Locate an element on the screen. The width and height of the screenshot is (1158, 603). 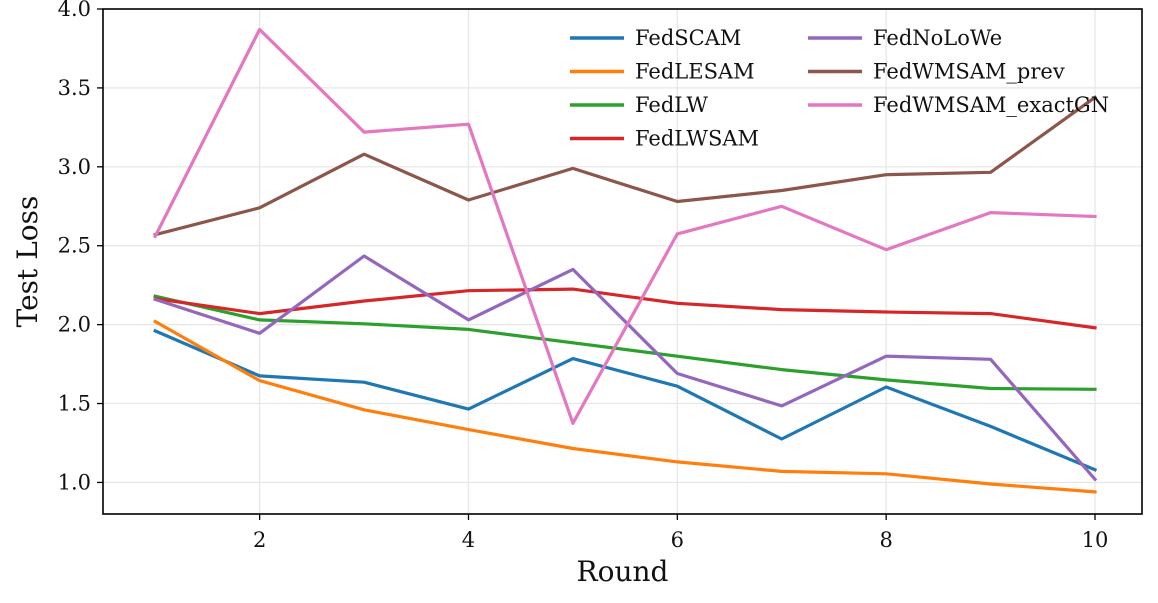
legend-label: FedWMSAM_exactGN is located at coordinates (991, 105).